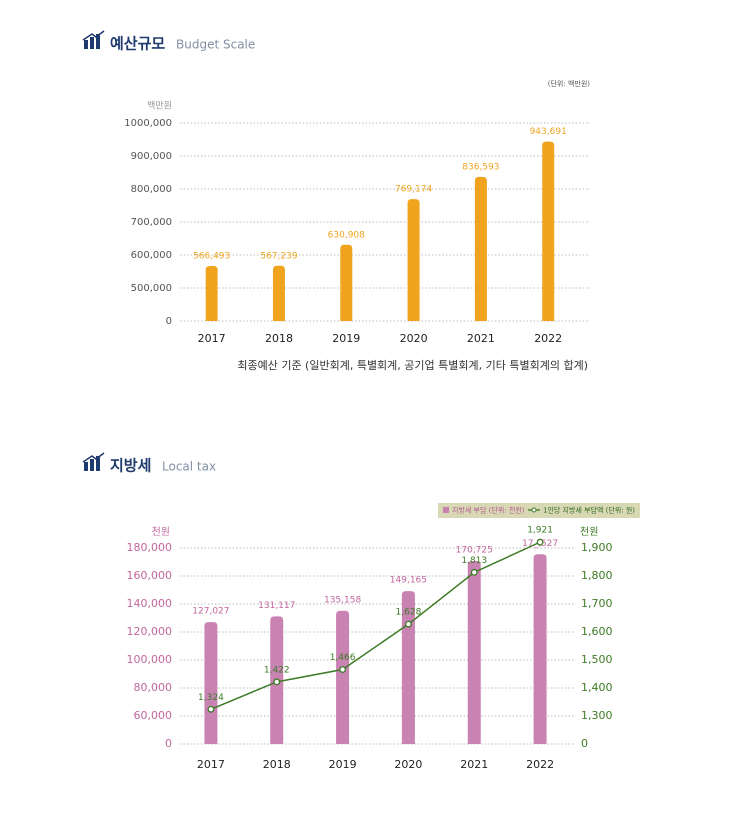 This screenshot has width=750, height=814. What do you see at coordinates (150, 631) in the screenshot?
I see `y-tick-label: 120,000` at bounding box center [150, 631].